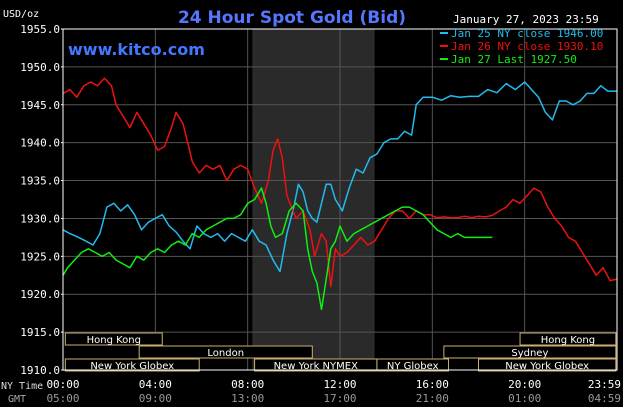 The width and height of the screenshot is (623, 407). Describe the element at coordinates (40, 218) in the screenshot. I see `y-tick-label-5: 1930.0` at that location.